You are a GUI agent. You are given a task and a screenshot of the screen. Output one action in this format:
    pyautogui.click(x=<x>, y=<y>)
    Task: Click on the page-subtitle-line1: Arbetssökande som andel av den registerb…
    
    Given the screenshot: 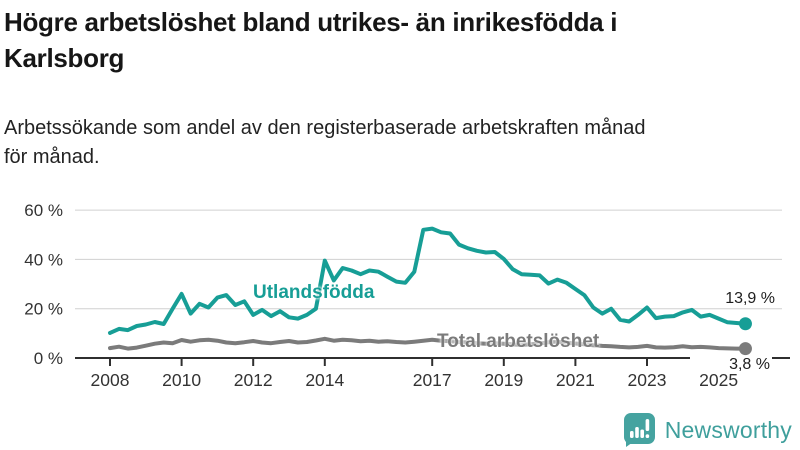 What is the action you would take?
    pyautogui.click(x=325, y=128)
    